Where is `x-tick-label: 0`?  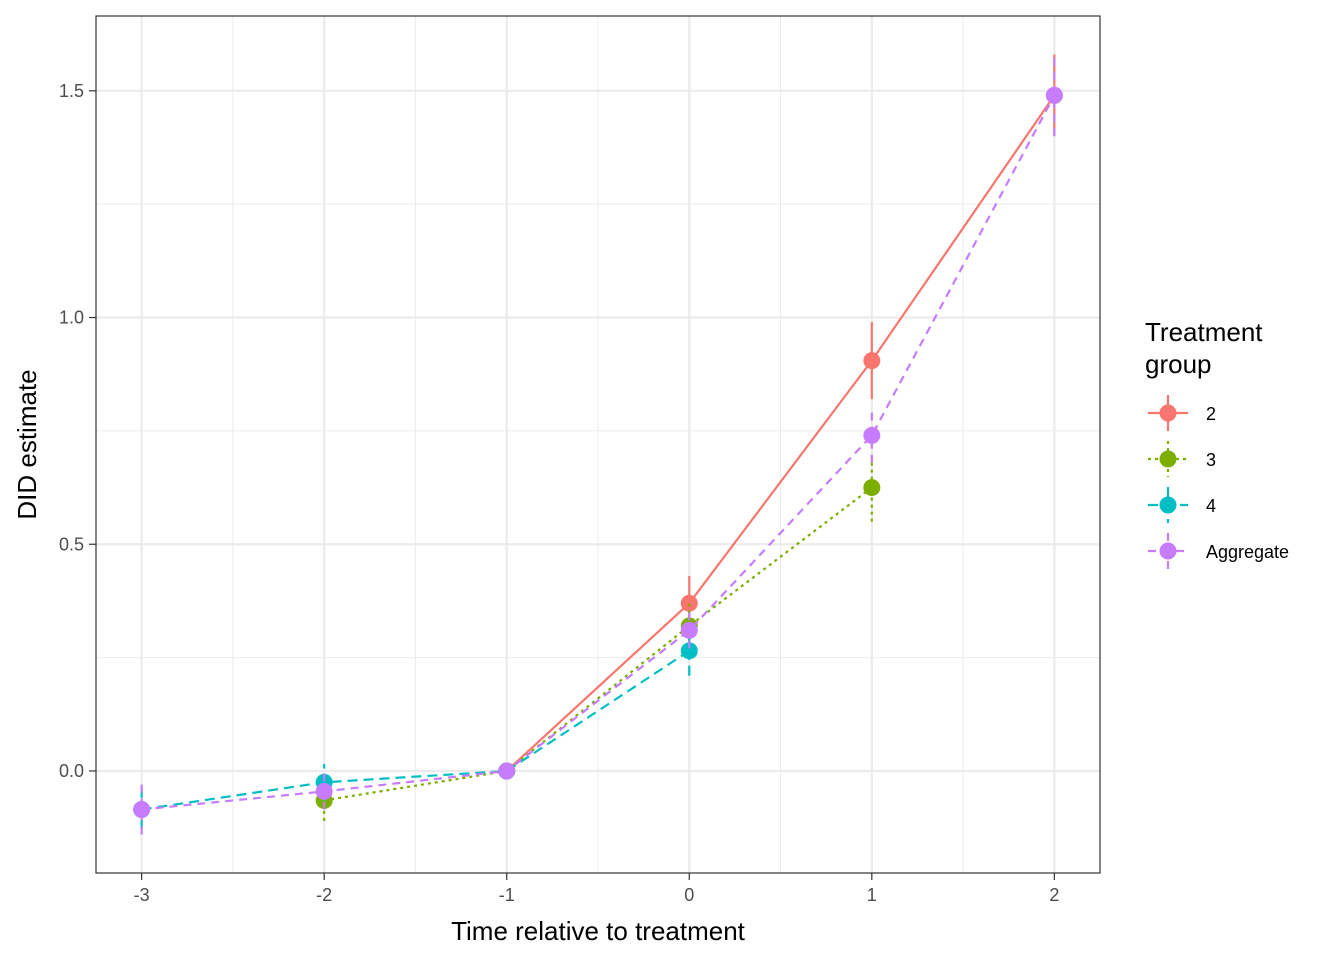
x-tick-label: 0 is located at coordinates (689, 895).